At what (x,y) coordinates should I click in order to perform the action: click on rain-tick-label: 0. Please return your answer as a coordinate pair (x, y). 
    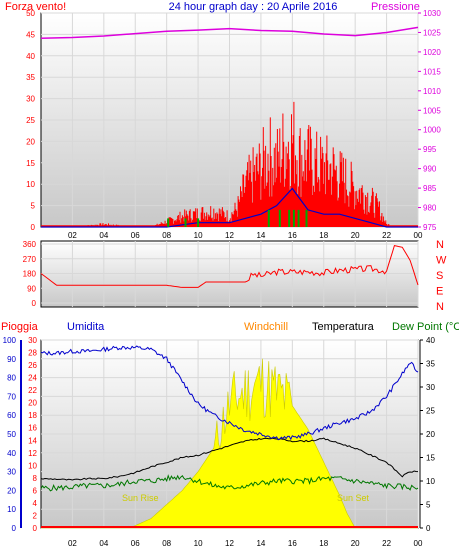
    Looking at the image, I should click on (35, 528).